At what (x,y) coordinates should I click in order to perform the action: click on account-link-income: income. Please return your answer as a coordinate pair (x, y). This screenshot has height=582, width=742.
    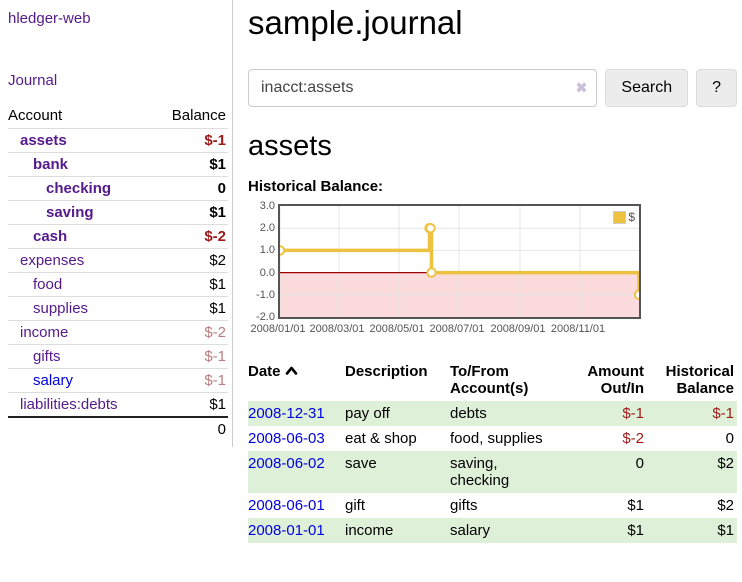
    Looking at the image, I should click on (44, 332).